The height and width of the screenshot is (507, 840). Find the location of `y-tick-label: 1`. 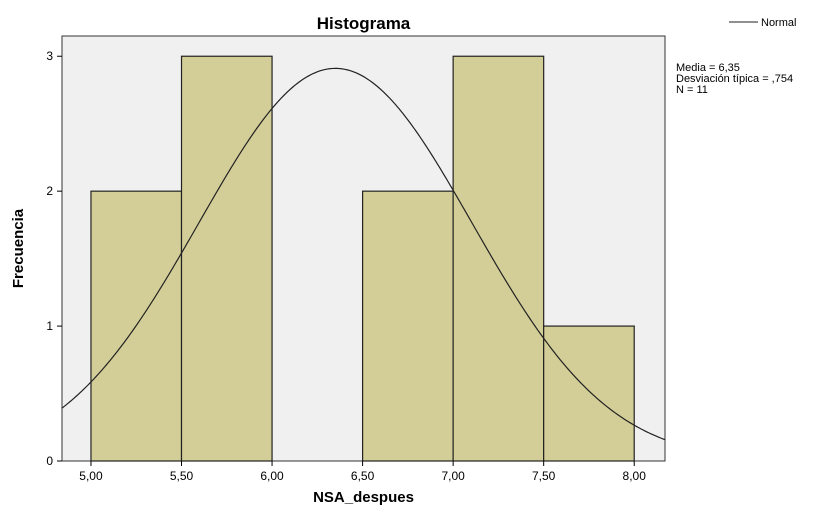

y-tick-label: 1 is located at coordinates (49, 326).